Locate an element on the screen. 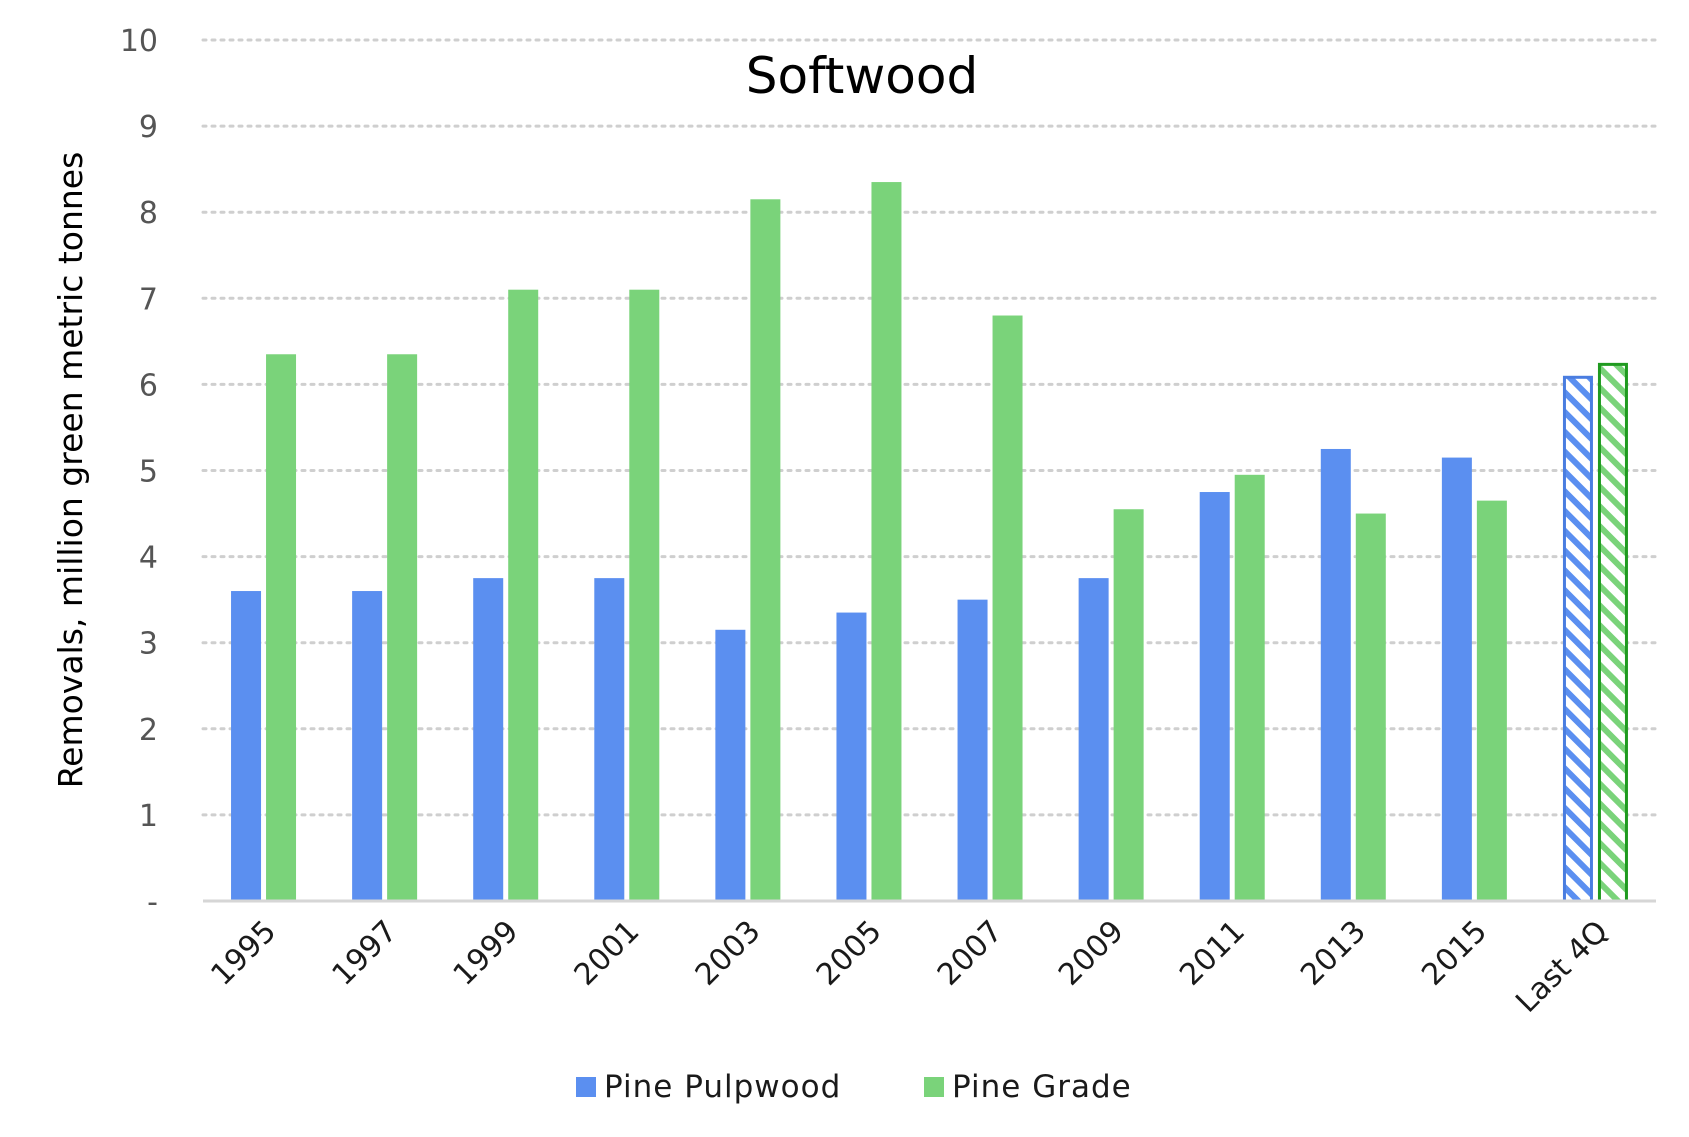 Image resolution: width=1689 pixels, height=1137 pixels. y-tick-label: 2 is located at coordinates (148, 730).